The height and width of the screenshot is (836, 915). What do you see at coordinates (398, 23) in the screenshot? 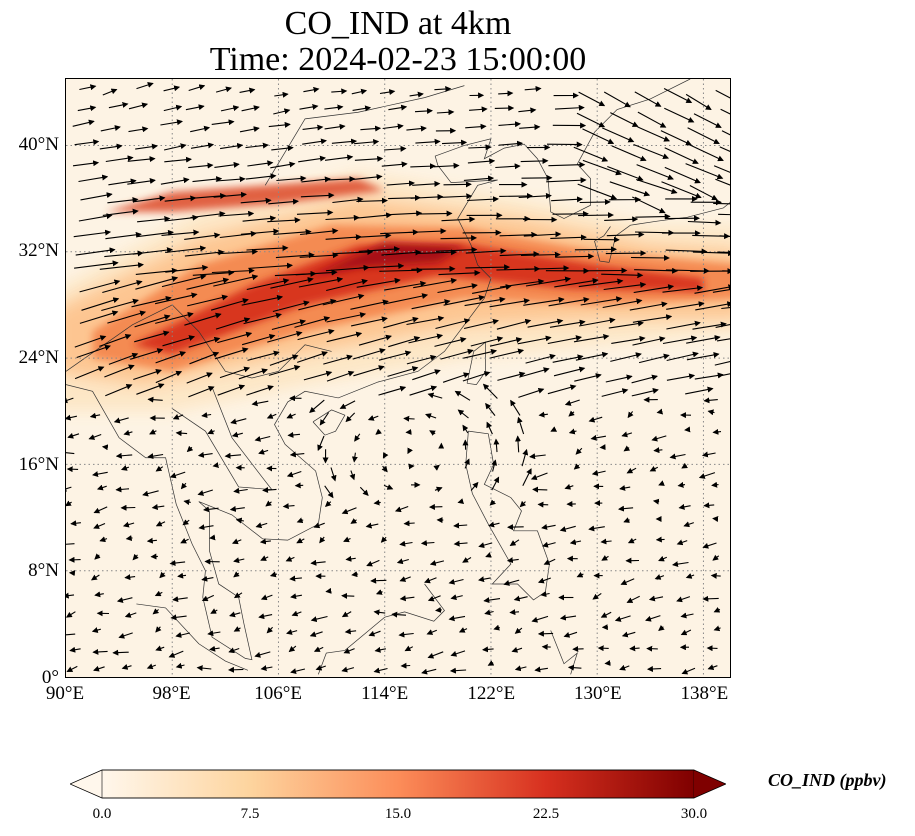
I see `map-title-line1: CO_IND at 4km` at bounding box center [398, 23].